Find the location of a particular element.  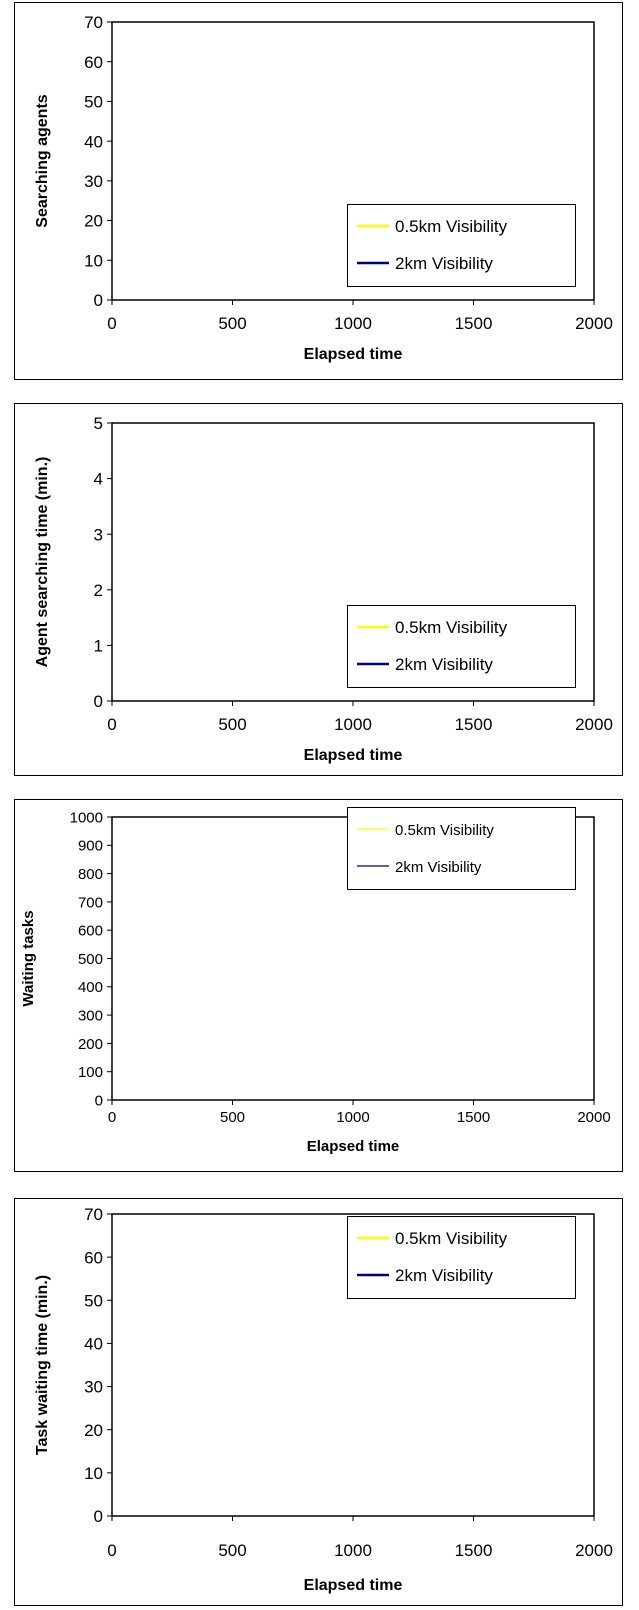

y-tick-label-2-5: 5 is located at coordinates (98, 423).